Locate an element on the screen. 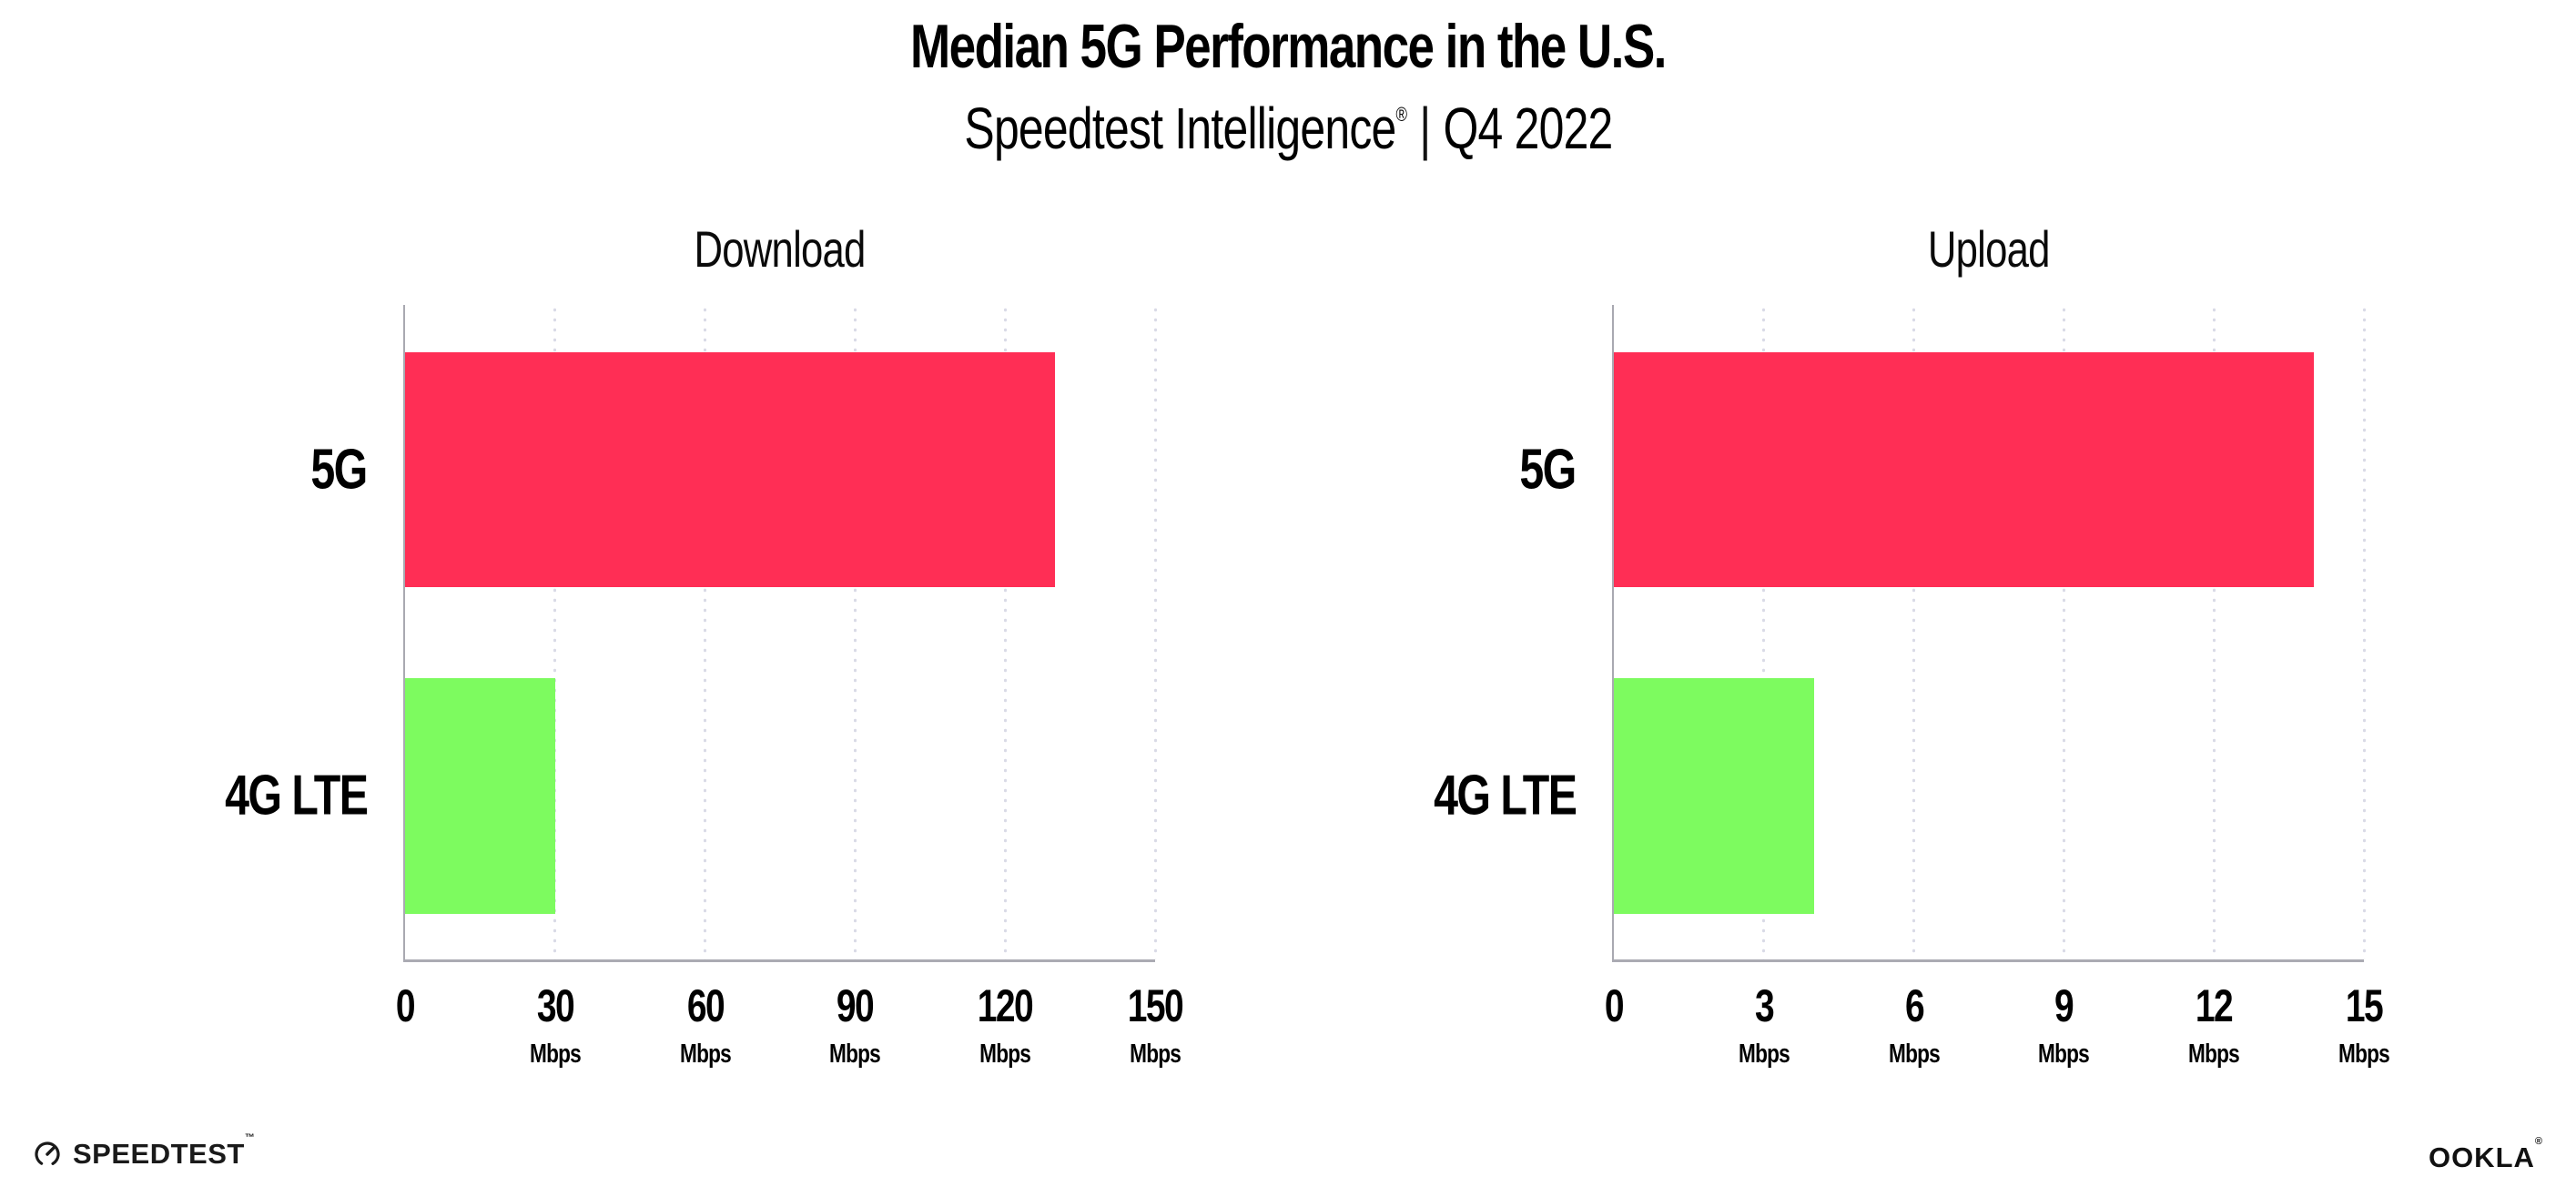 This screenshot has height=1197, width=2576. x-tick-value: 60 is located at coordinates (705, 1005).